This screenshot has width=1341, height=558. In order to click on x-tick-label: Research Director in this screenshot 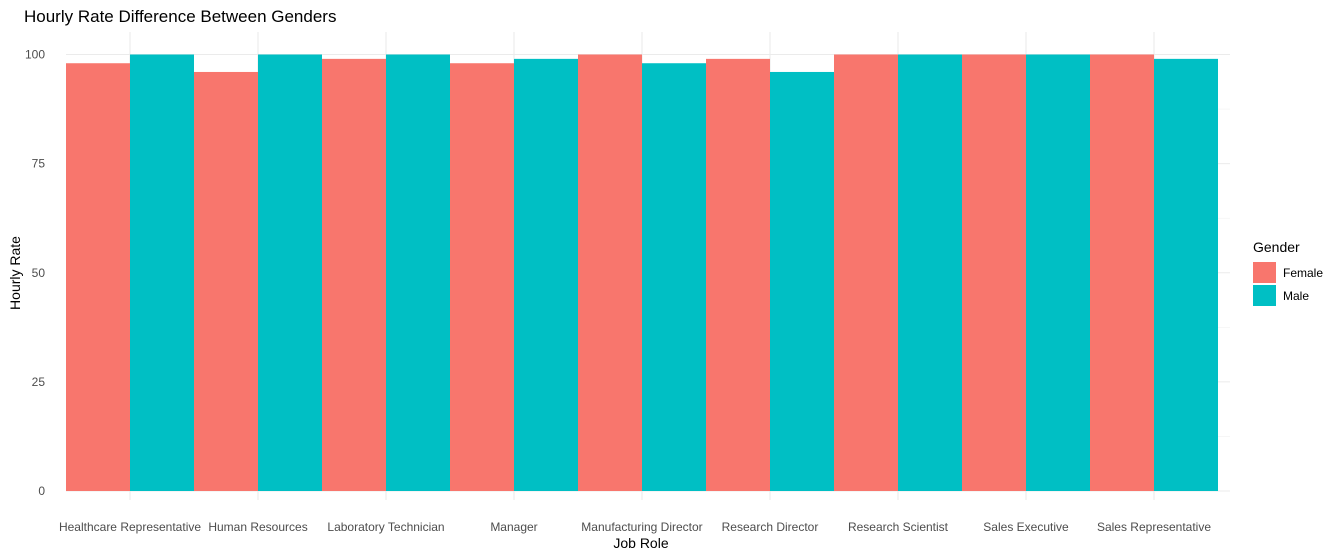, I will do `click(770, 527)`.